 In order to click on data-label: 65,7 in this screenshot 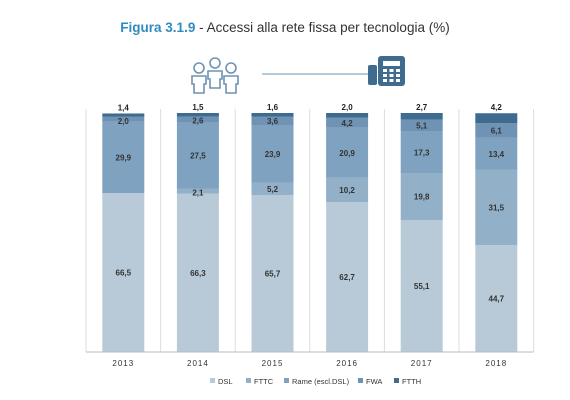, I will do `click(273, 273)`.